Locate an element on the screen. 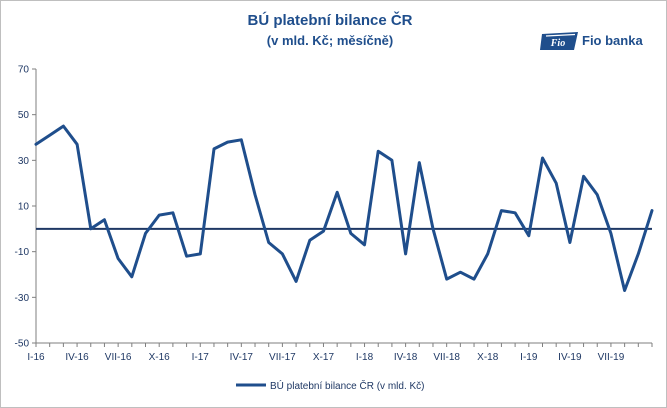 Image resolution: width=667 pixels, height=408 pixels. x-tick-label: IV-18 is located at coordinates (406, 357).